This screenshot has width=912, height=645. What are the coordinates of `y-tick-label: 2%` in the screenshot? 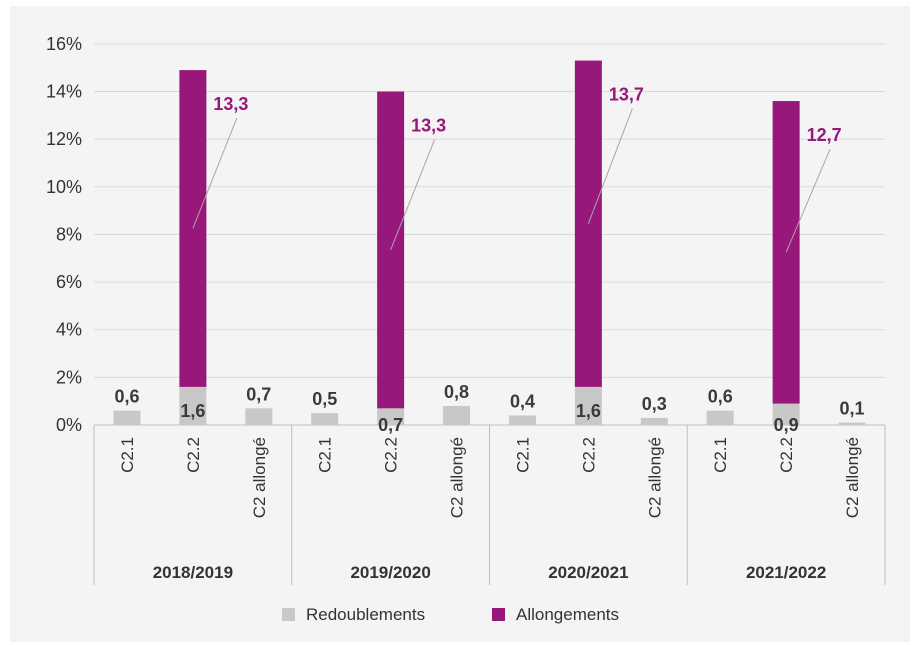 It's located at (69, 377).